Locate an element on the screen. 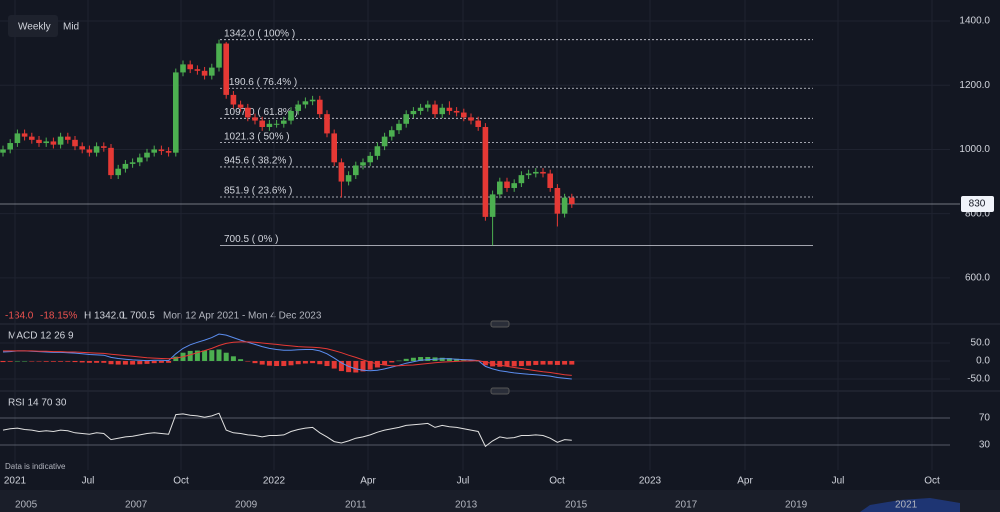 The height and width of the screenshot is (512, 1000). interval-button is located at coordinates (33, 26).